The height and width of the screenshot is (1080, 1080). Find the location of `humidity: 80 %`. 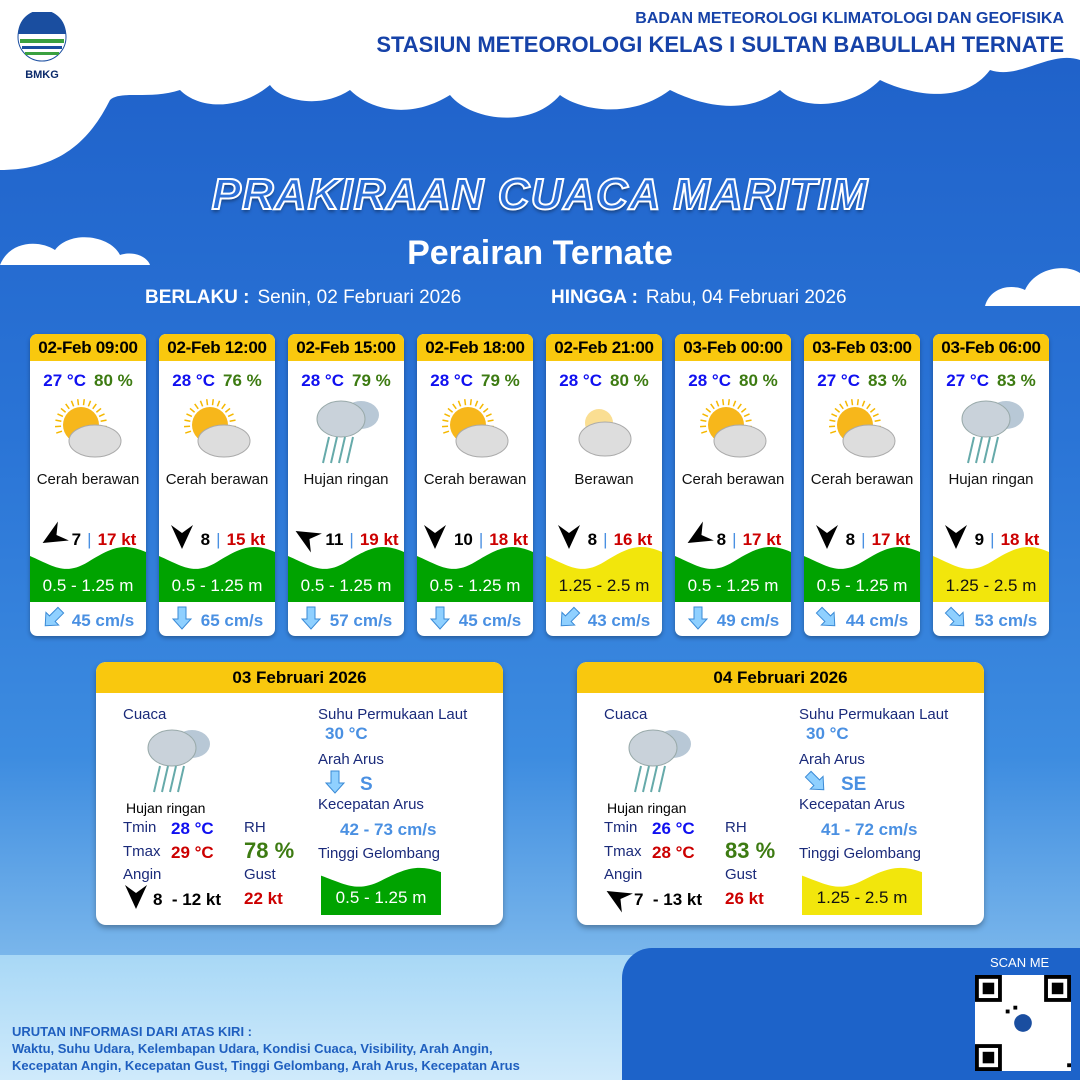

humidity: 80 % is located at coordinates (629, 380).